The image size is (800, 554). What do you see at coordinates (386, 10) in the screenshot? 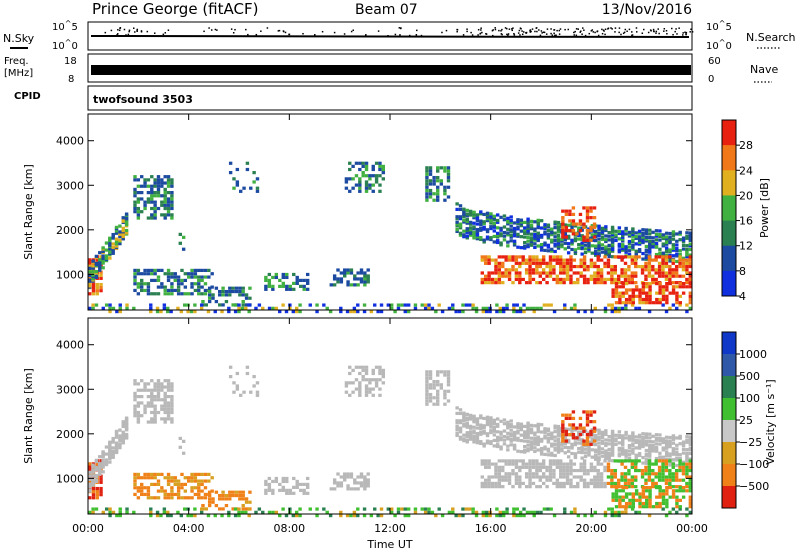
I see `beam-label: Beam 07` at bounding box center [386, 10].